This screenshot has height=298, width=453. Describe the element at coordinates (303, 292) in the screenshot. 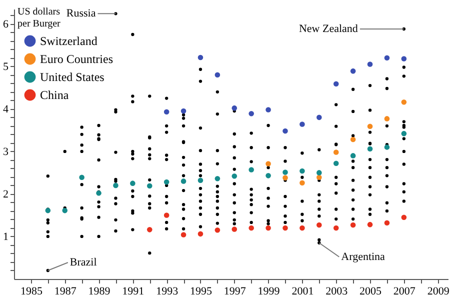

I see `x-tick-label: 2001` at that location.